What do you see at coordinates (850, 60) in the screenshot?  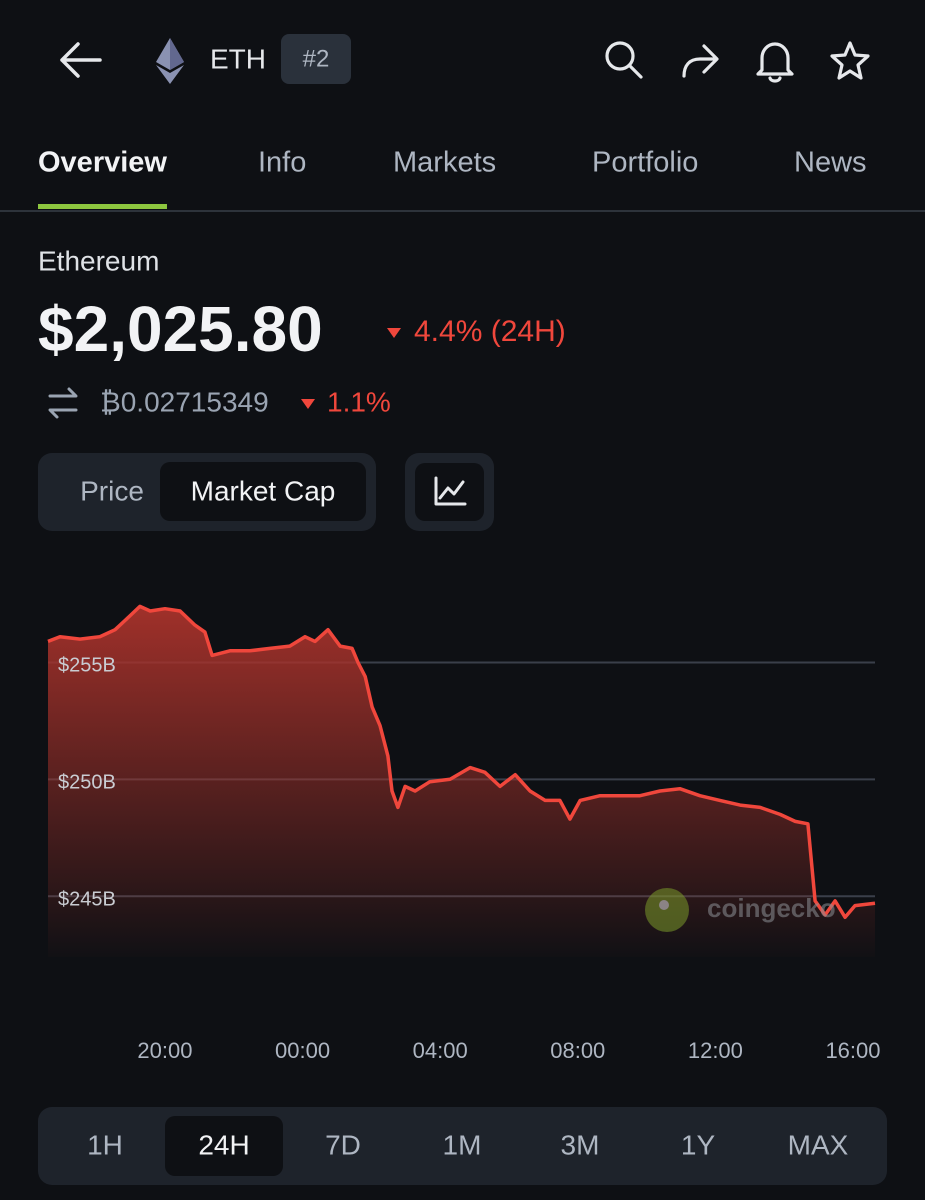 I see `star-icon` at bounding box center [850, 60].